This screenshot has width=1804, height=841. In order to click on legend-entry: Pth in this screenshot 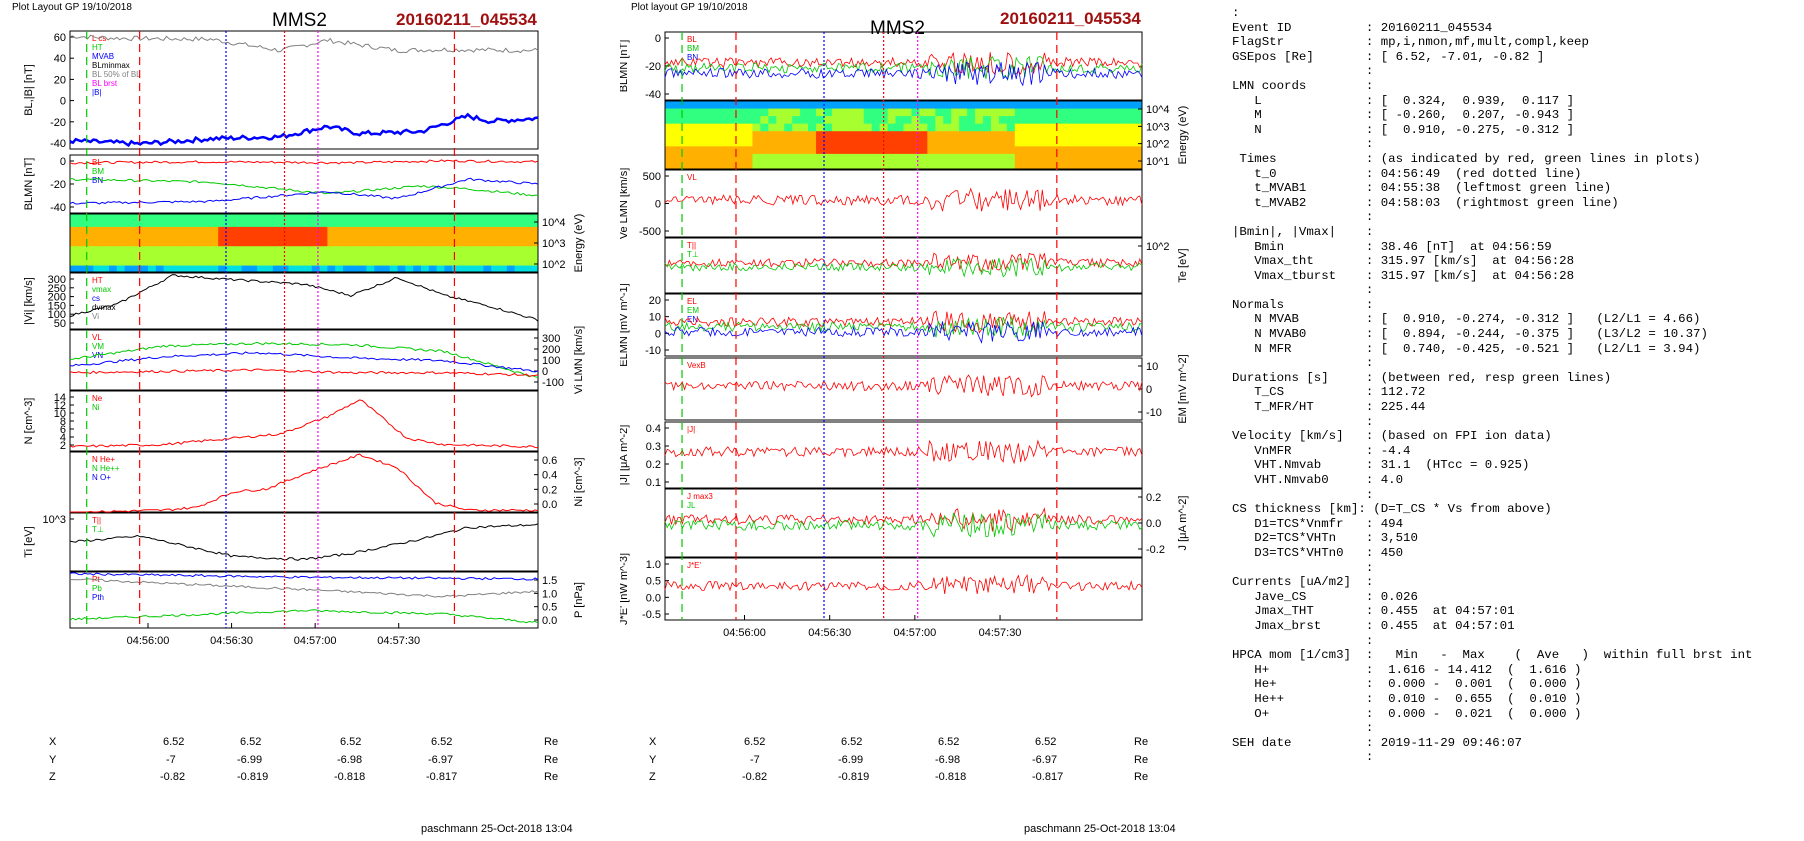, I will do `click(98, 597)`.